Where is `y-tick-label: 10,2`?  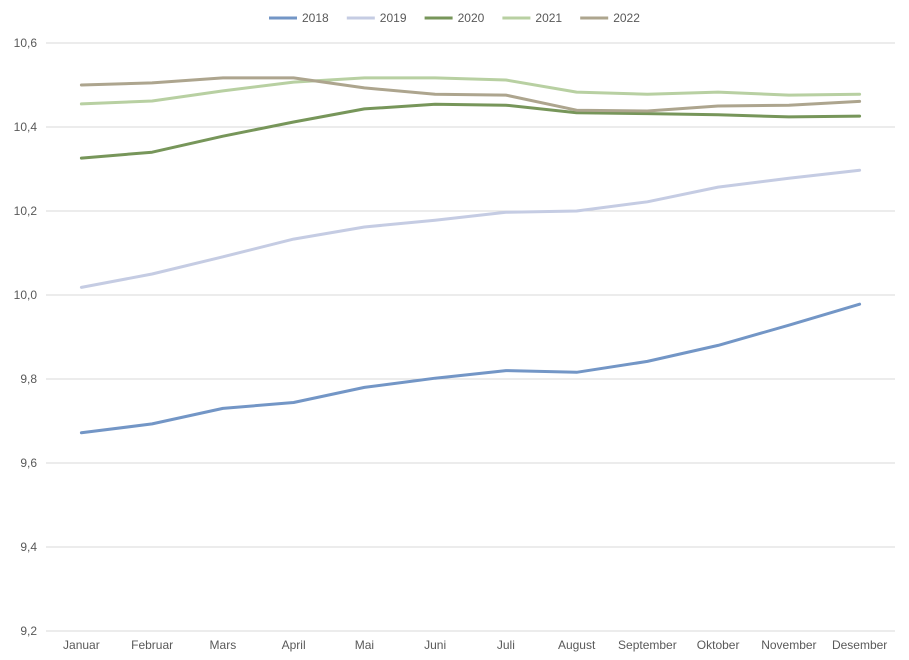
y-tick-label: 10,2 is located at coordinates (26, 211).